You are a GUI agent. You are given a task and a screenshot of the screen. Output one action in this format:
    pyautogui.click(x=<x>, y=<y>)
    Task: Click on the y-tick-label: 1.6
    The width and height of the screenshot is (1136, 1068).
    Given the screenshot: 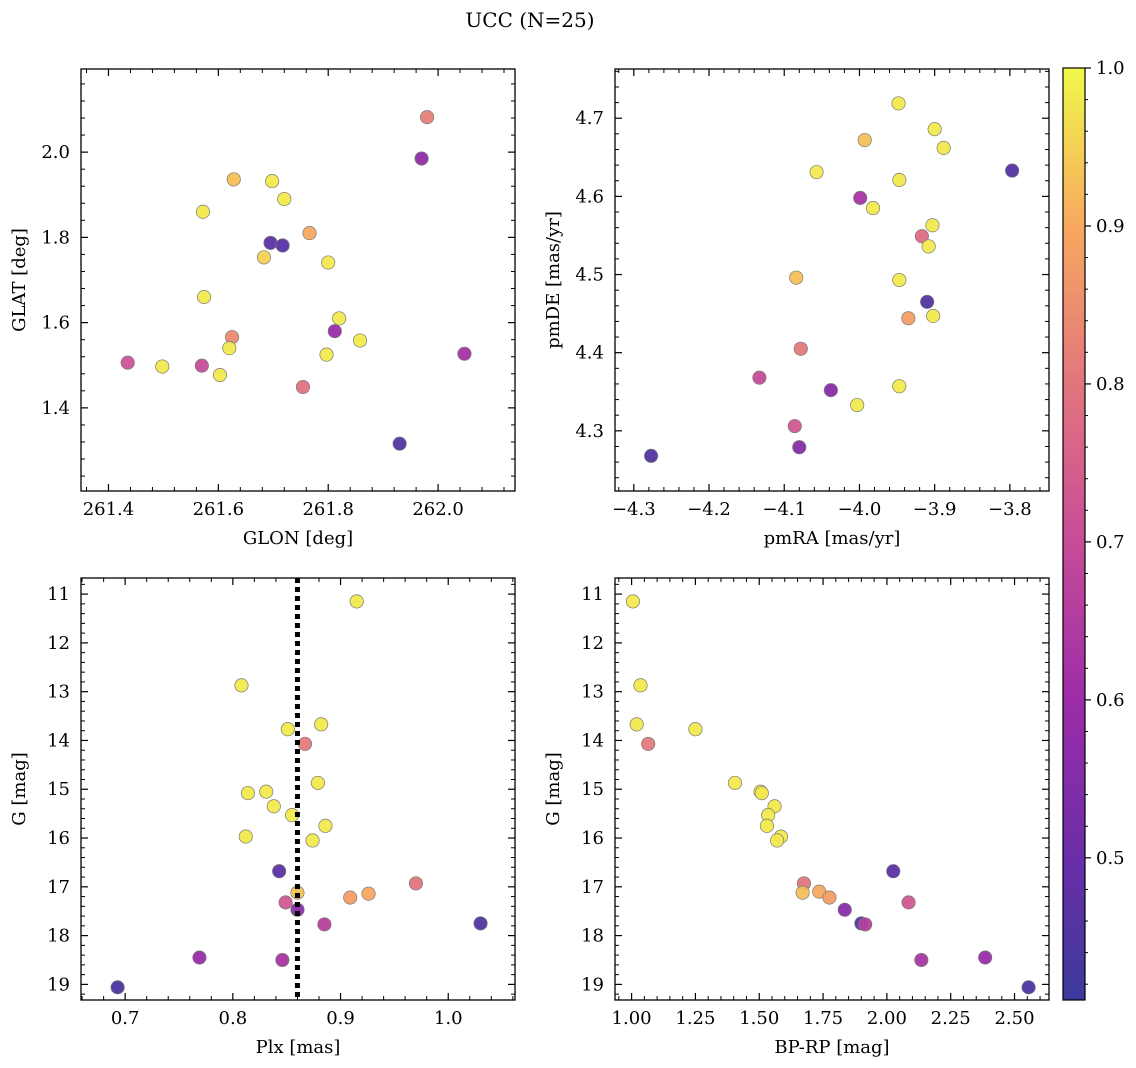 What is the action you would take?
    pyautogui.click(x=55, y=323)
    